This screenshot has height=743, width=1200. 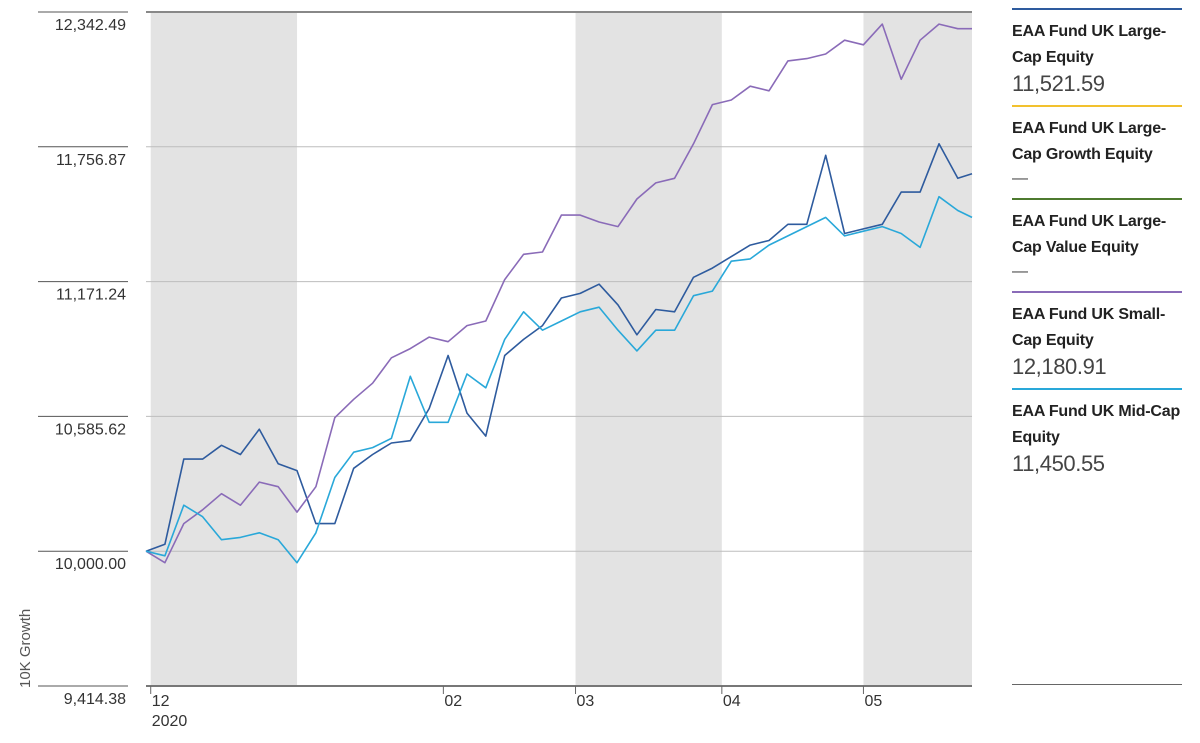 What do you see at coordinates (1058, 463) in the screenshot?
I see `legend-series-value: 11,450.55` at bounding box center [1058, 463].